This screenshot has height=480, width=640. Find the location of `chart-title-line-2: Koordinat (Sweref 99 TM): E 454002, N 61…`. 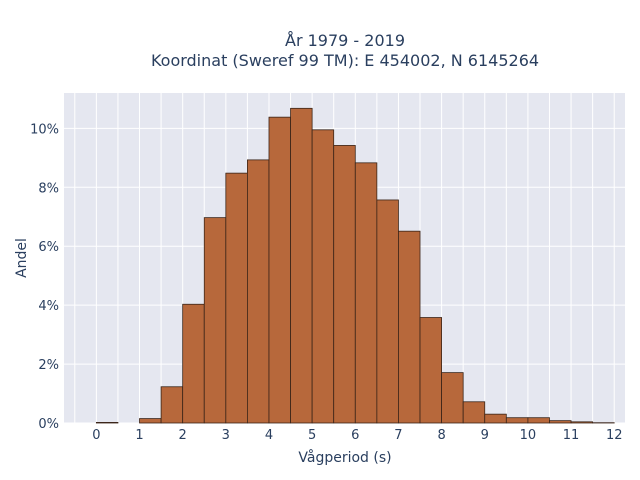

chart-title-line-2: Koordinat (Sweref 99 TM): E 454002, N 61… is located at coordinates (345, 60).